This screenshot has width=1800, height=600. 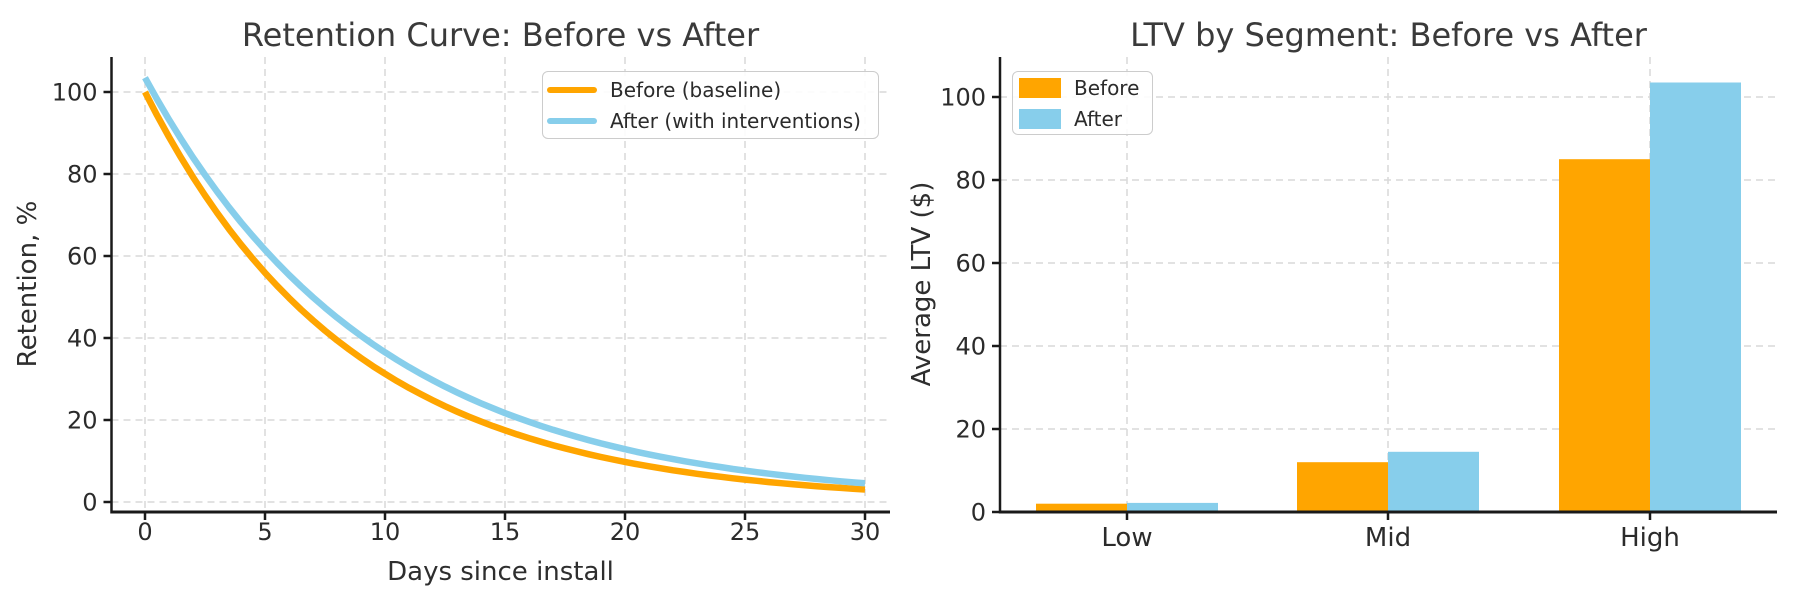 I want to click on legend-label: After (with interventions), so click(x=735, y=120).